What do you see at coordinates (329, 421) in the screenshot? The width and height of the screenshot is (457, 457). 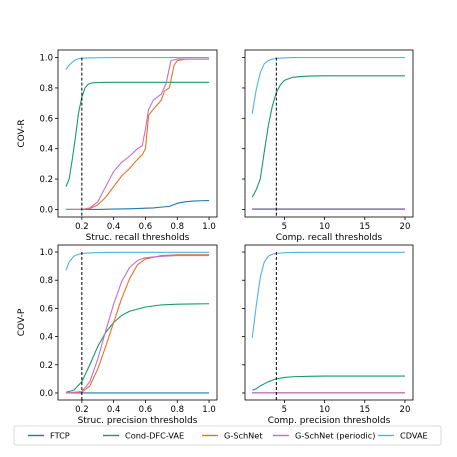 I see `x-axis-label: Comp. precision thresholds` at bounding box center [329, 421].